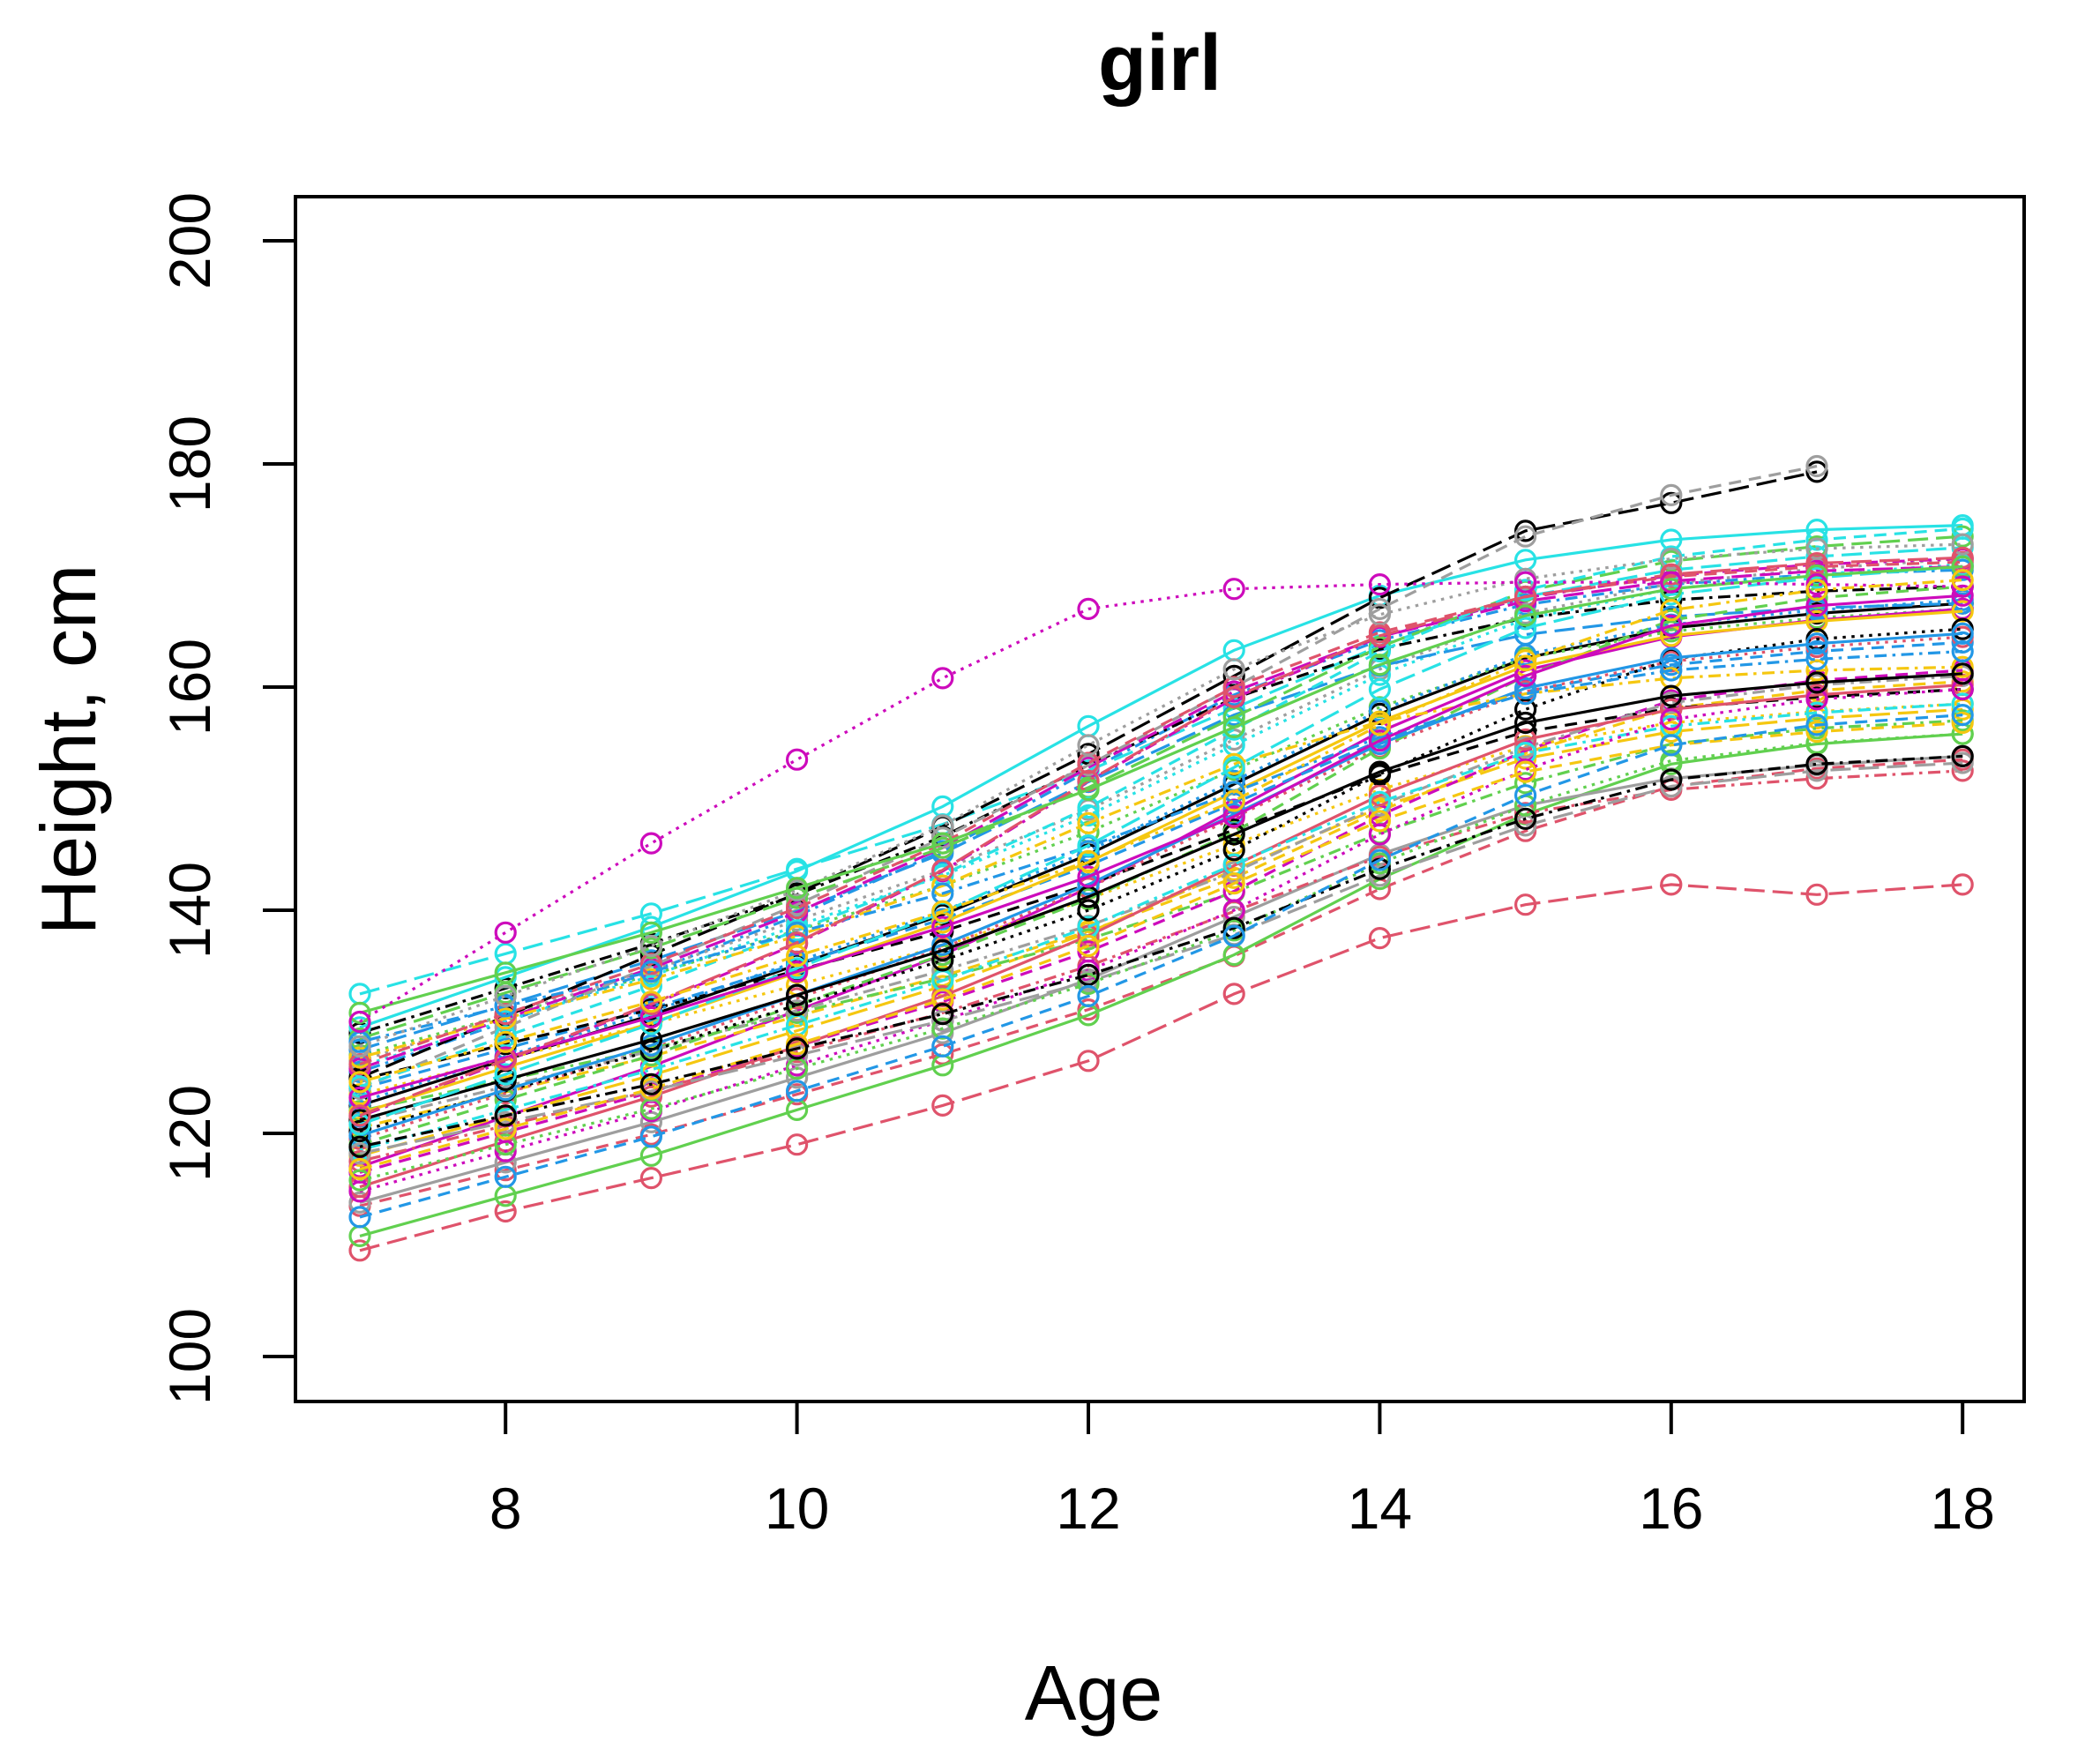 This screenshot has height=1764, width=2085. I want to click on y-tick-label: 140, so click(189, 910).